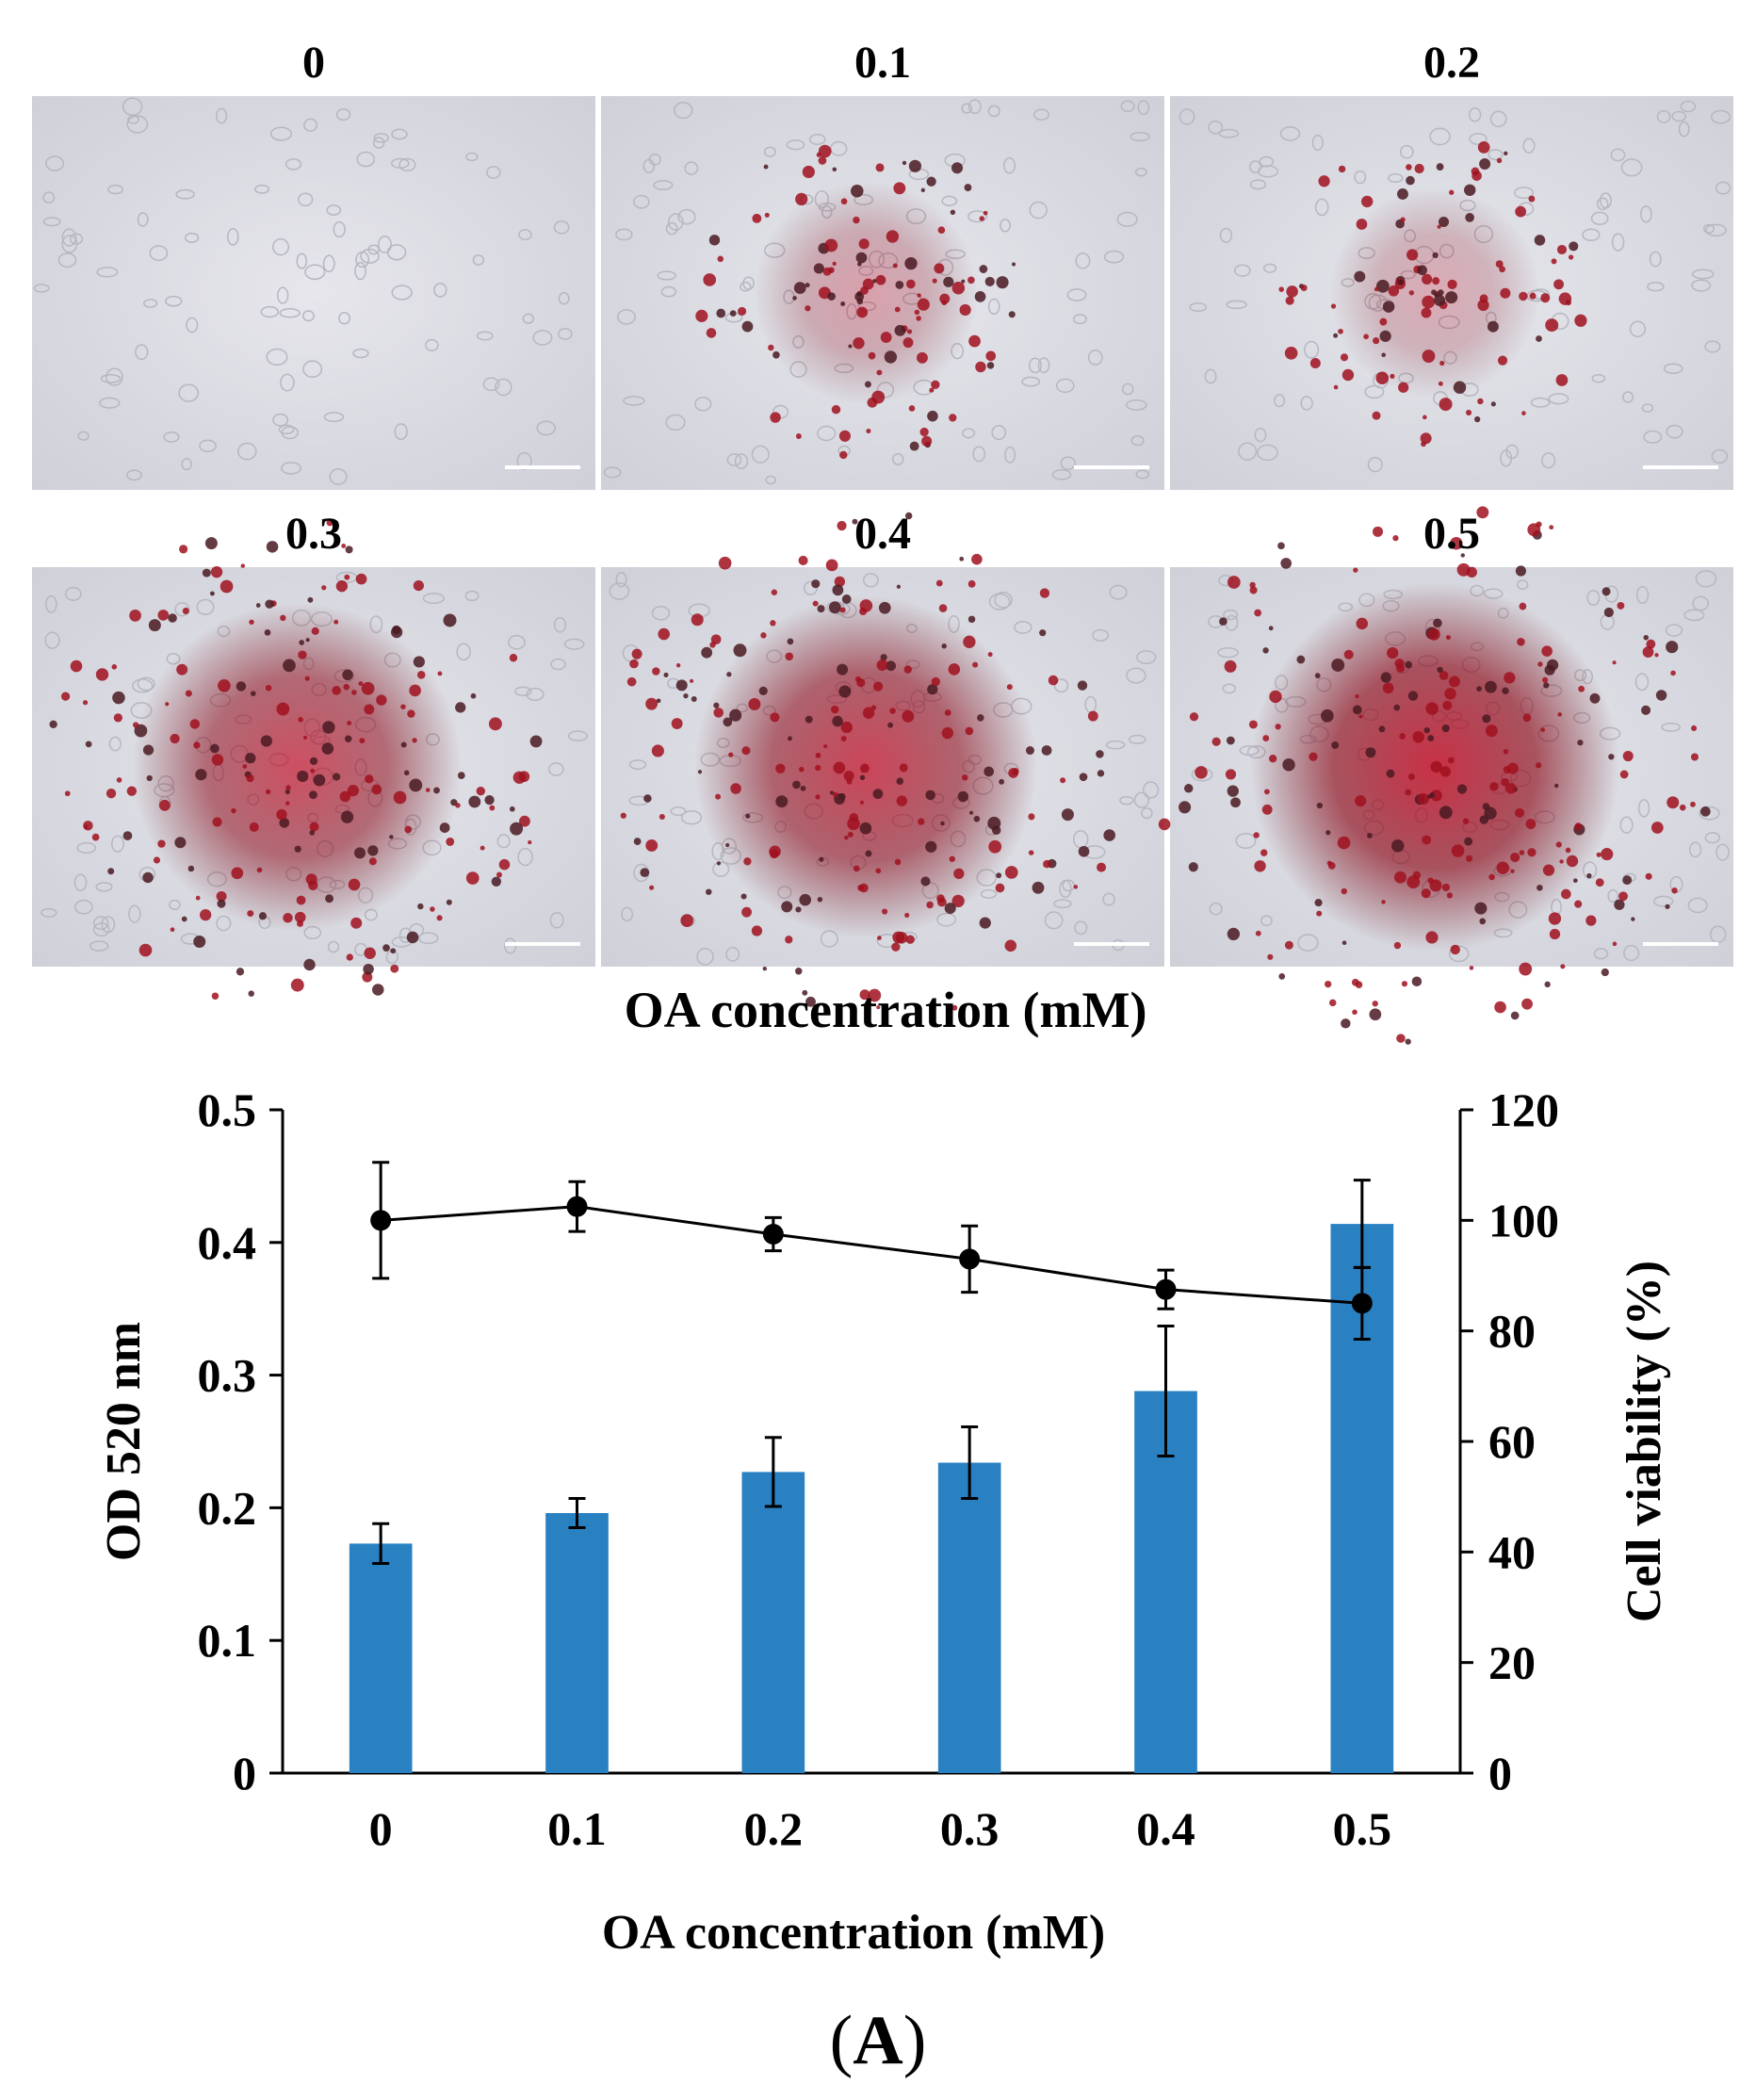 The width and height of the screenshot is (1756, 2100). Describe the element at coordinates (381, 1658) in the screenshot. I see `od-bar` at that location.